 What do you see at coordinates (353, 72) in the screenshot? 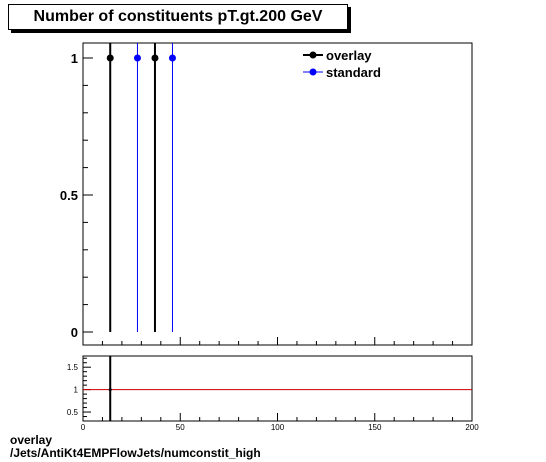
I see `legend-label-standard: standard` at bounding box center [353, 72].